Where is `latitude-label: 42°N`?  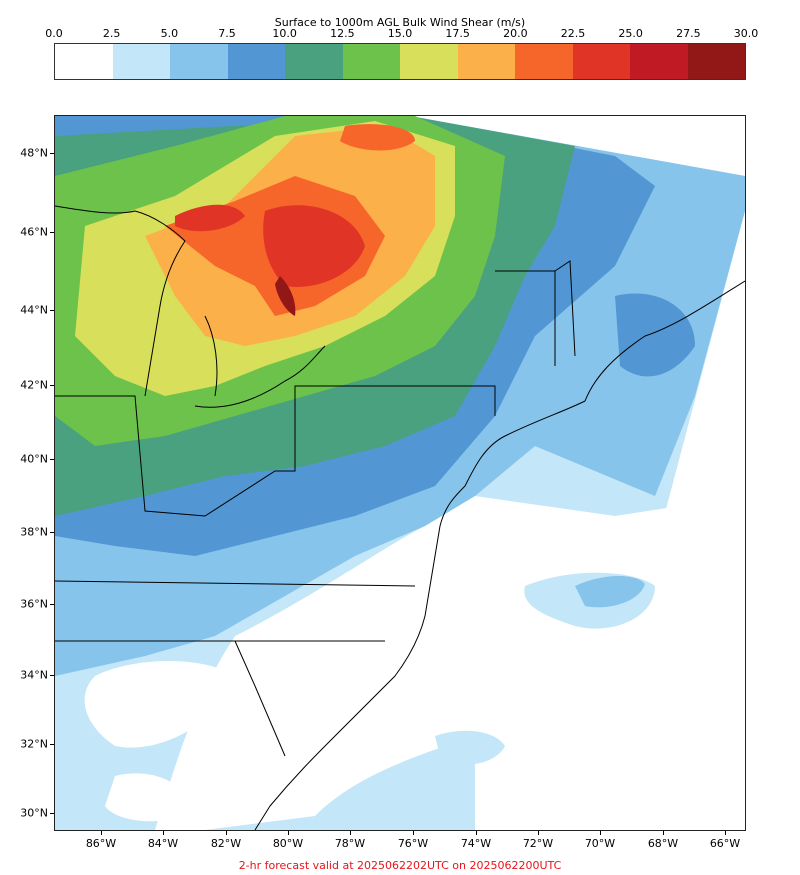 latitude-label: 42°N is located at coordinates (34, 385).